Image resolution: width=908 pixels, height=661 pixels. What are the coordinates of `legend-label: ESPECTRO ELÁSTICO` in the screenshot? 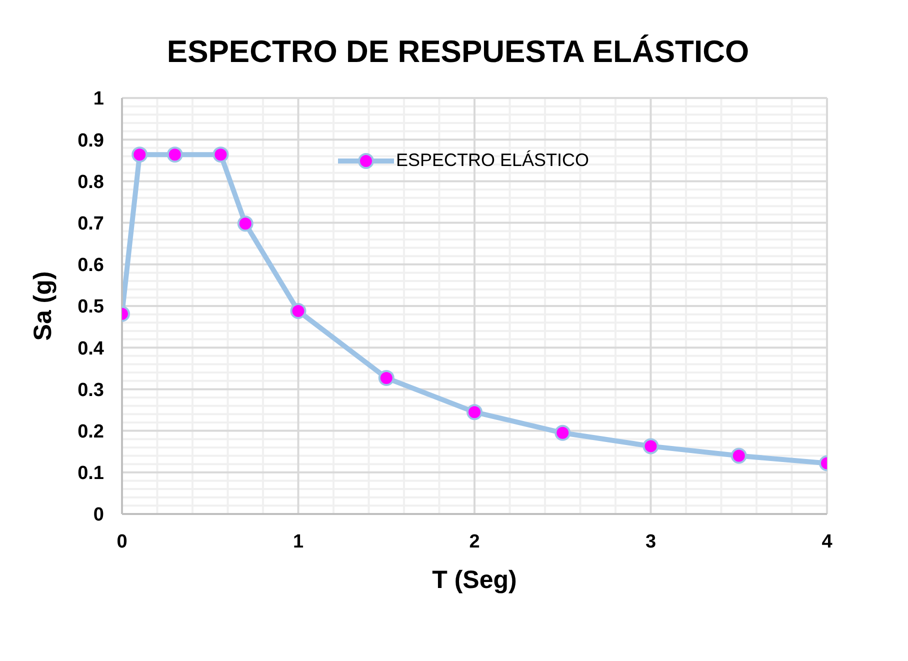 It's located at (493, 160).